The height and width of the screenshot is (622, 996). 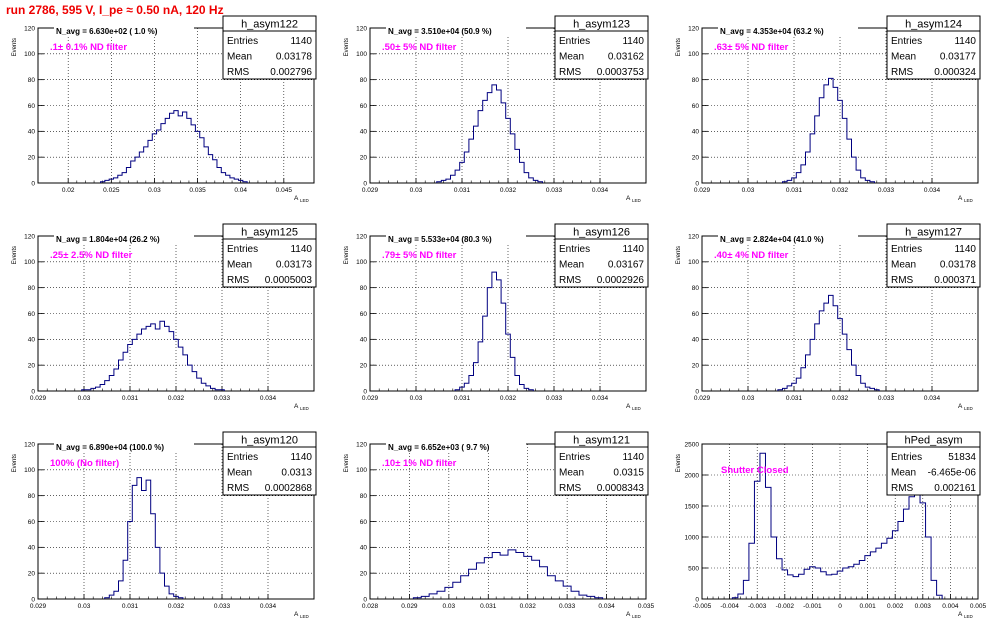 I want to click on stats-value-mean: 0.03178, so click(x=958, y=265).